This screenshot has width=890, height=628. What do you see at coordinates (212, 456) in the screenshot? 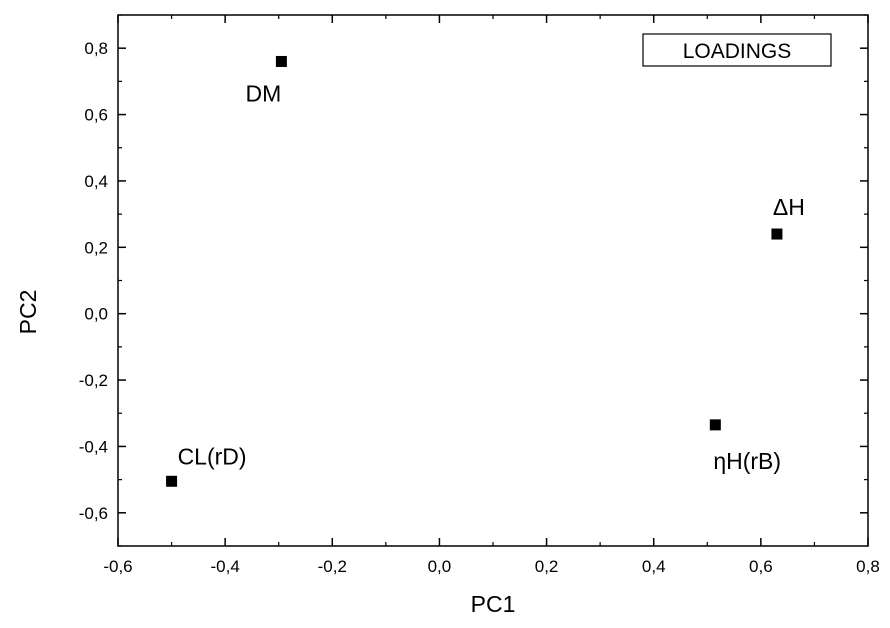
I see `data-point-label: CL(rD)` at bounding box center [212, 456].